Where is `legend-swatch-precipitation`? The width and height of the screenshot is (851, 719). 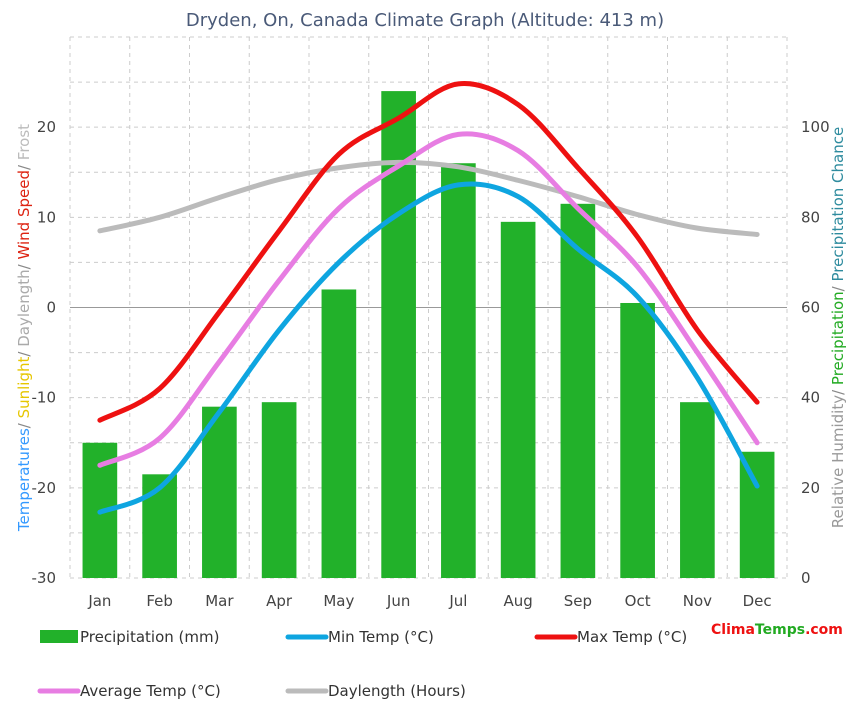 legend-swatch-precipitation is located at coordinates (59, 636).